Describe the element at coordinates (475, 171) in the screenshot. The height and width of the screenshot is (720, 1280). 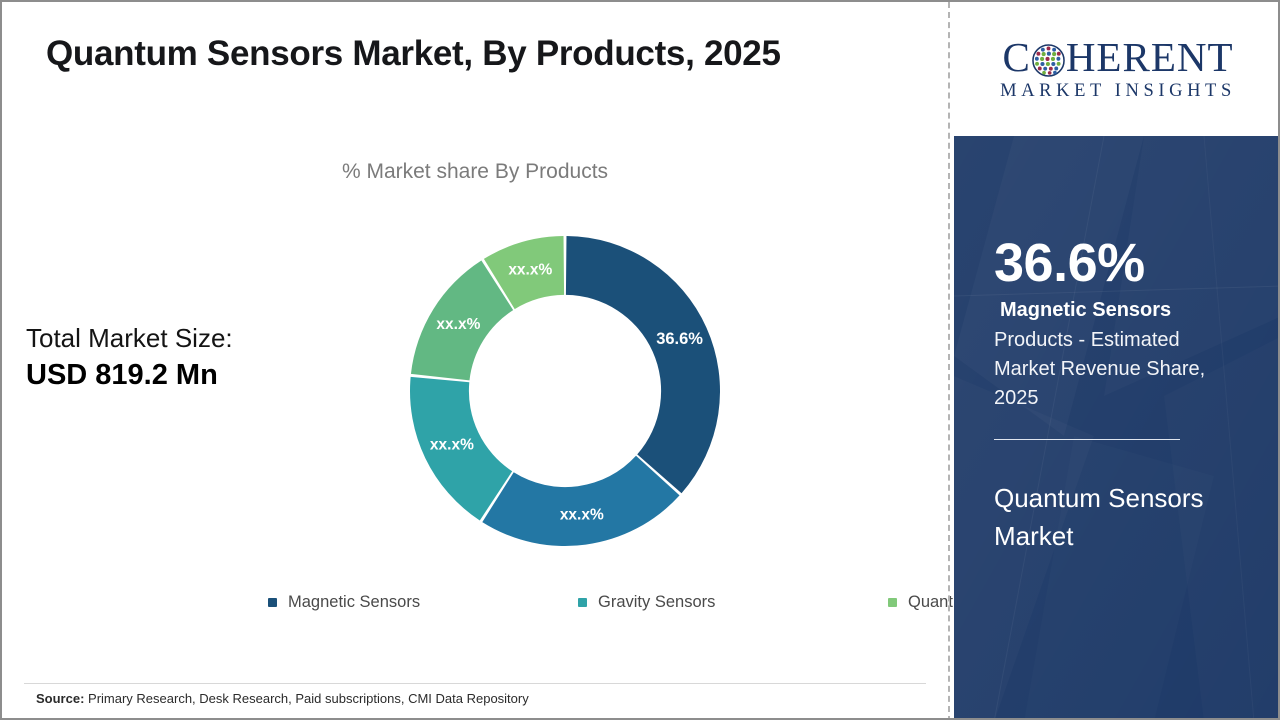
I see `chart-subtitle: % Market share By Products` at that location.